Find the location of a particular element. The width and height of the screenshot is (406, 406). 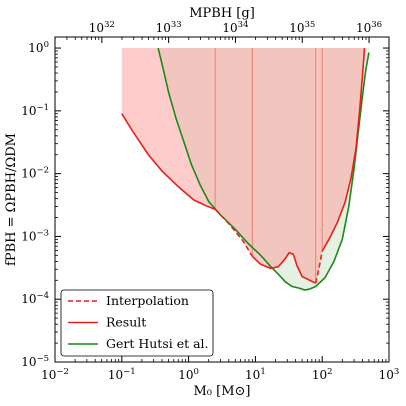

y-tick-label: 10⁻³ is located at coordinates (35, 235).